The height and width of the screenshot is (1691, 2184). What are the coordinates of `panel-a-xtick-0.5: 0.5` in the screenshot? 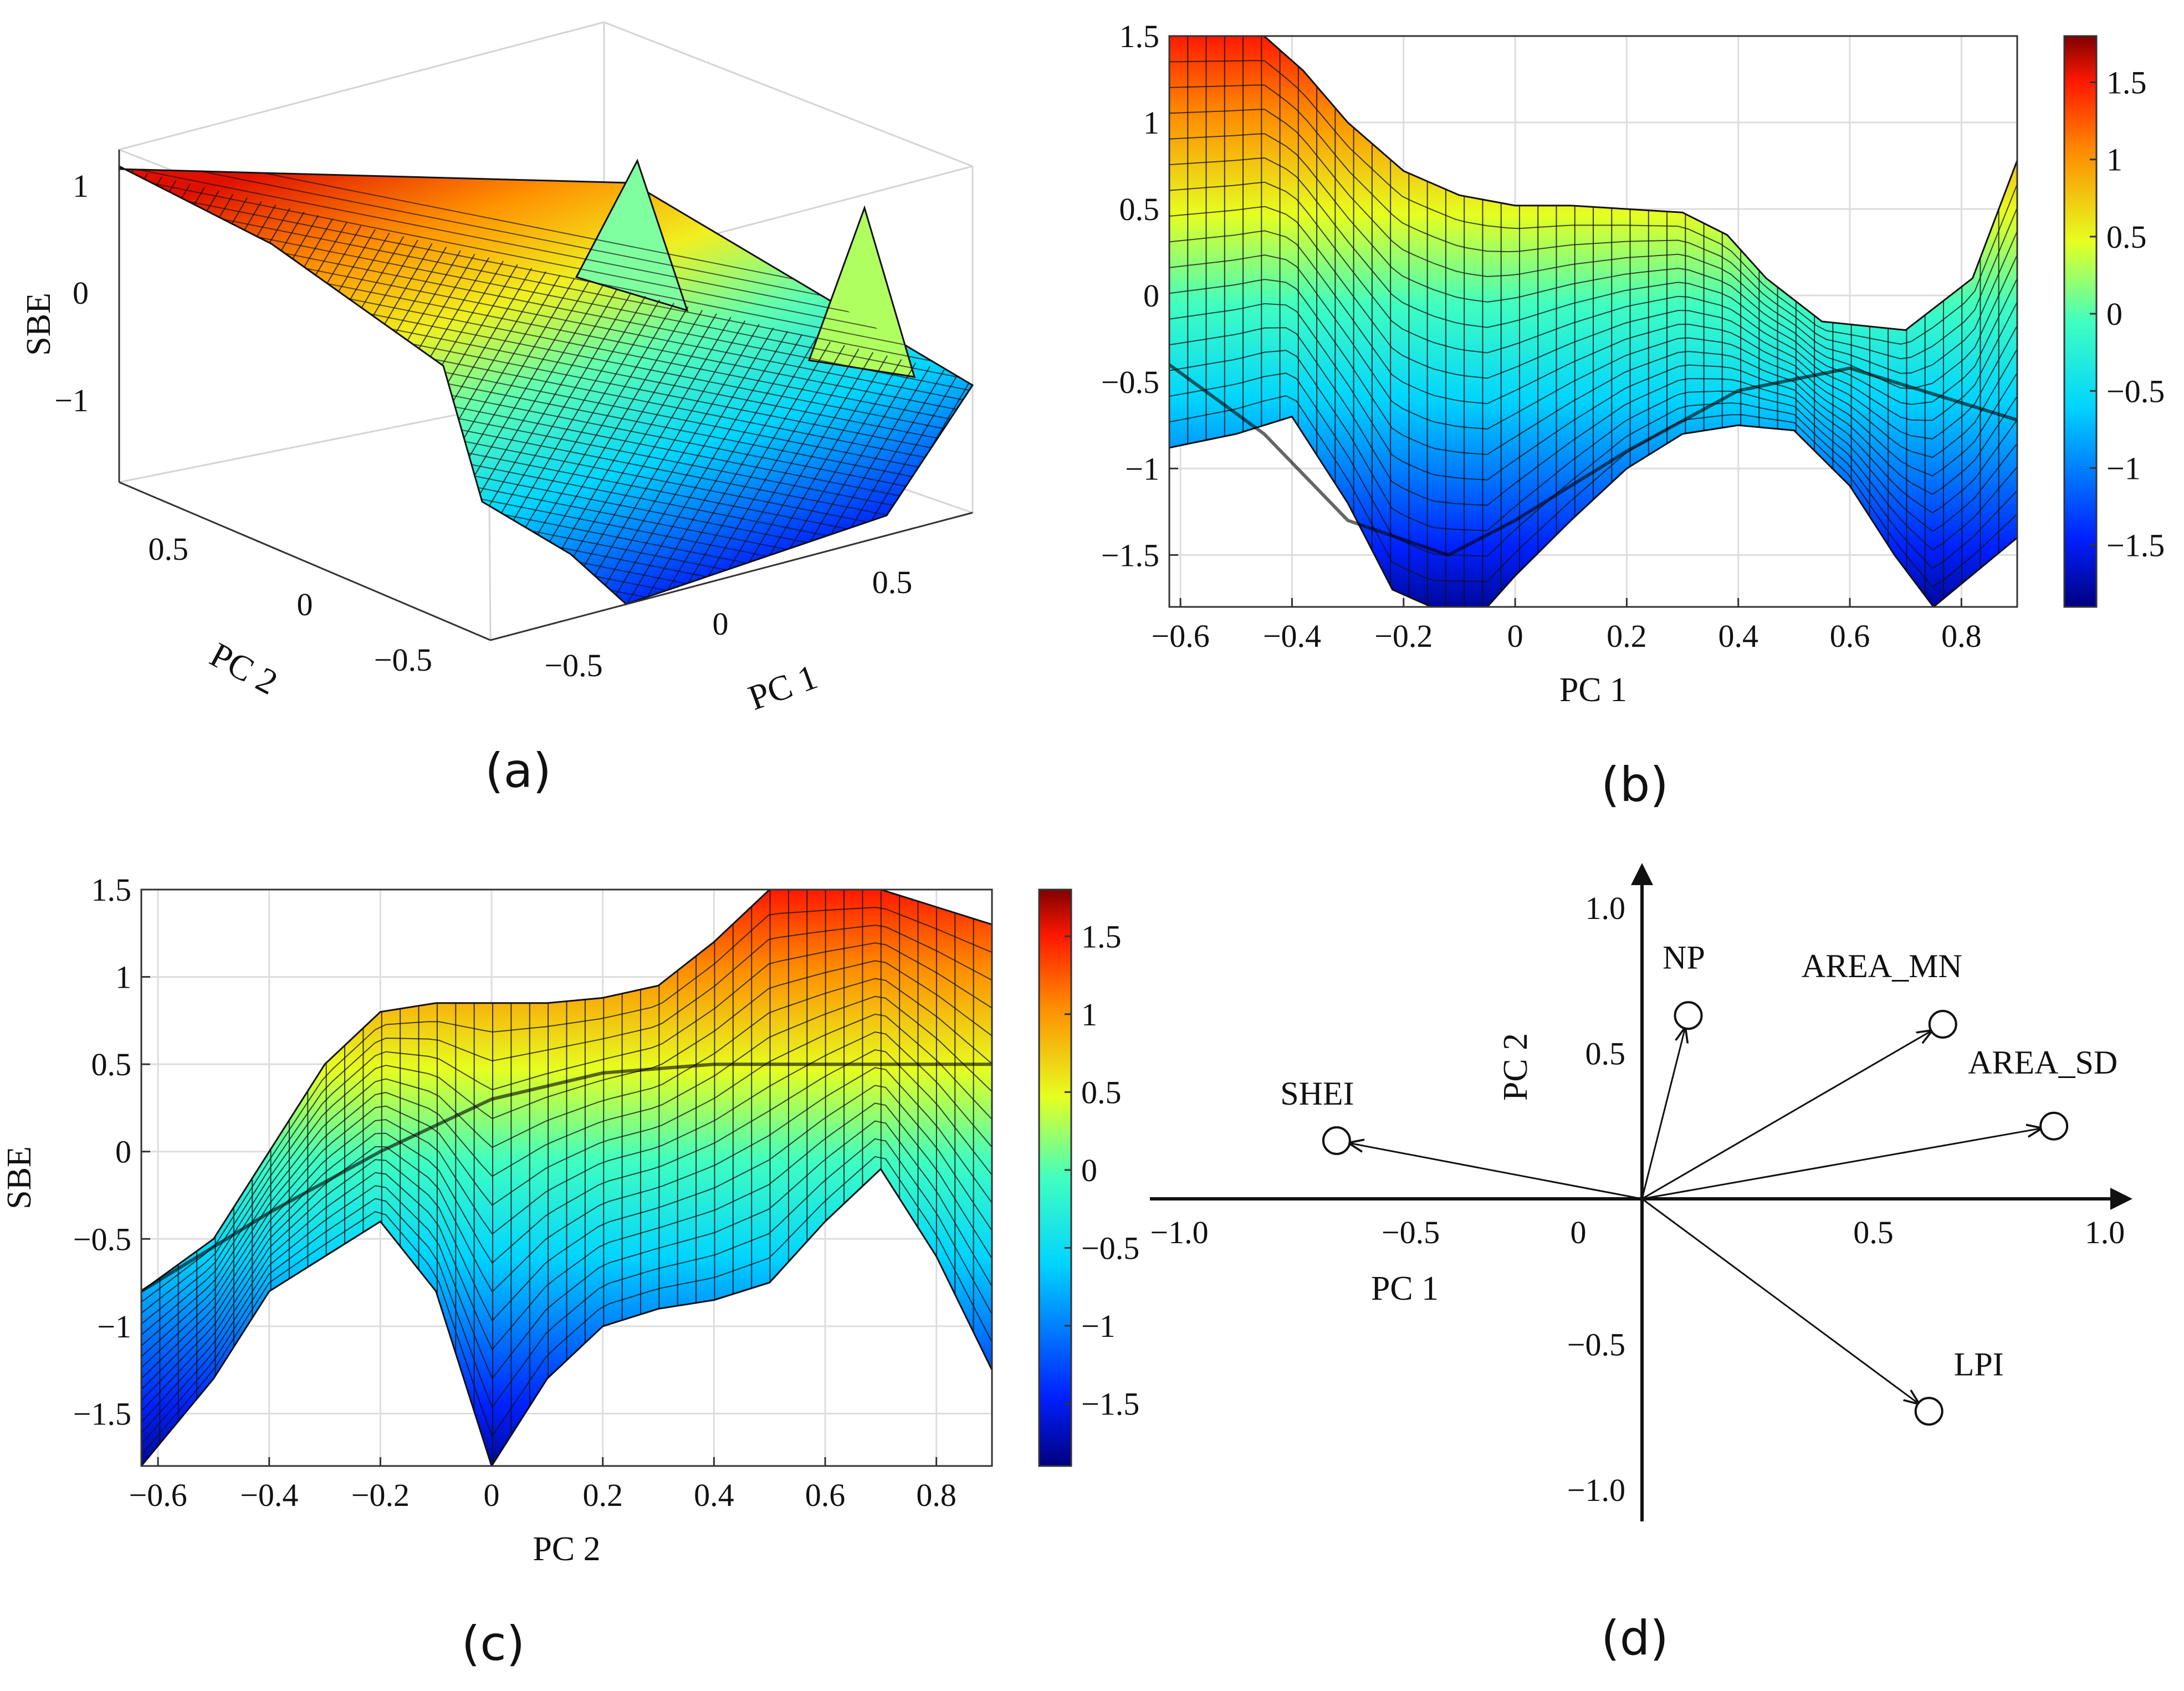 It's located at (892, 582).